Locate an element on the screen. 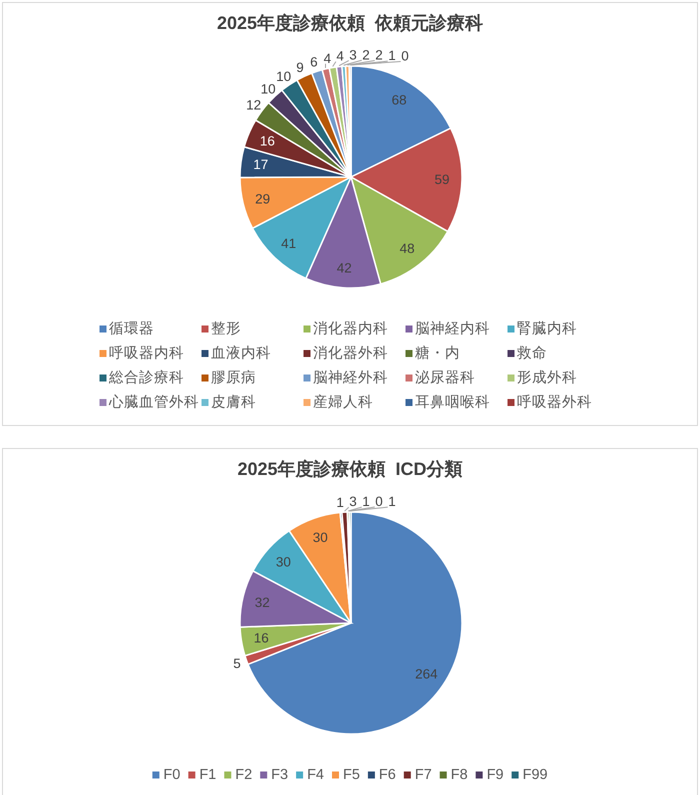 The image size is (700, 795). legend-label: F2 is located at coordinates (243, 774).